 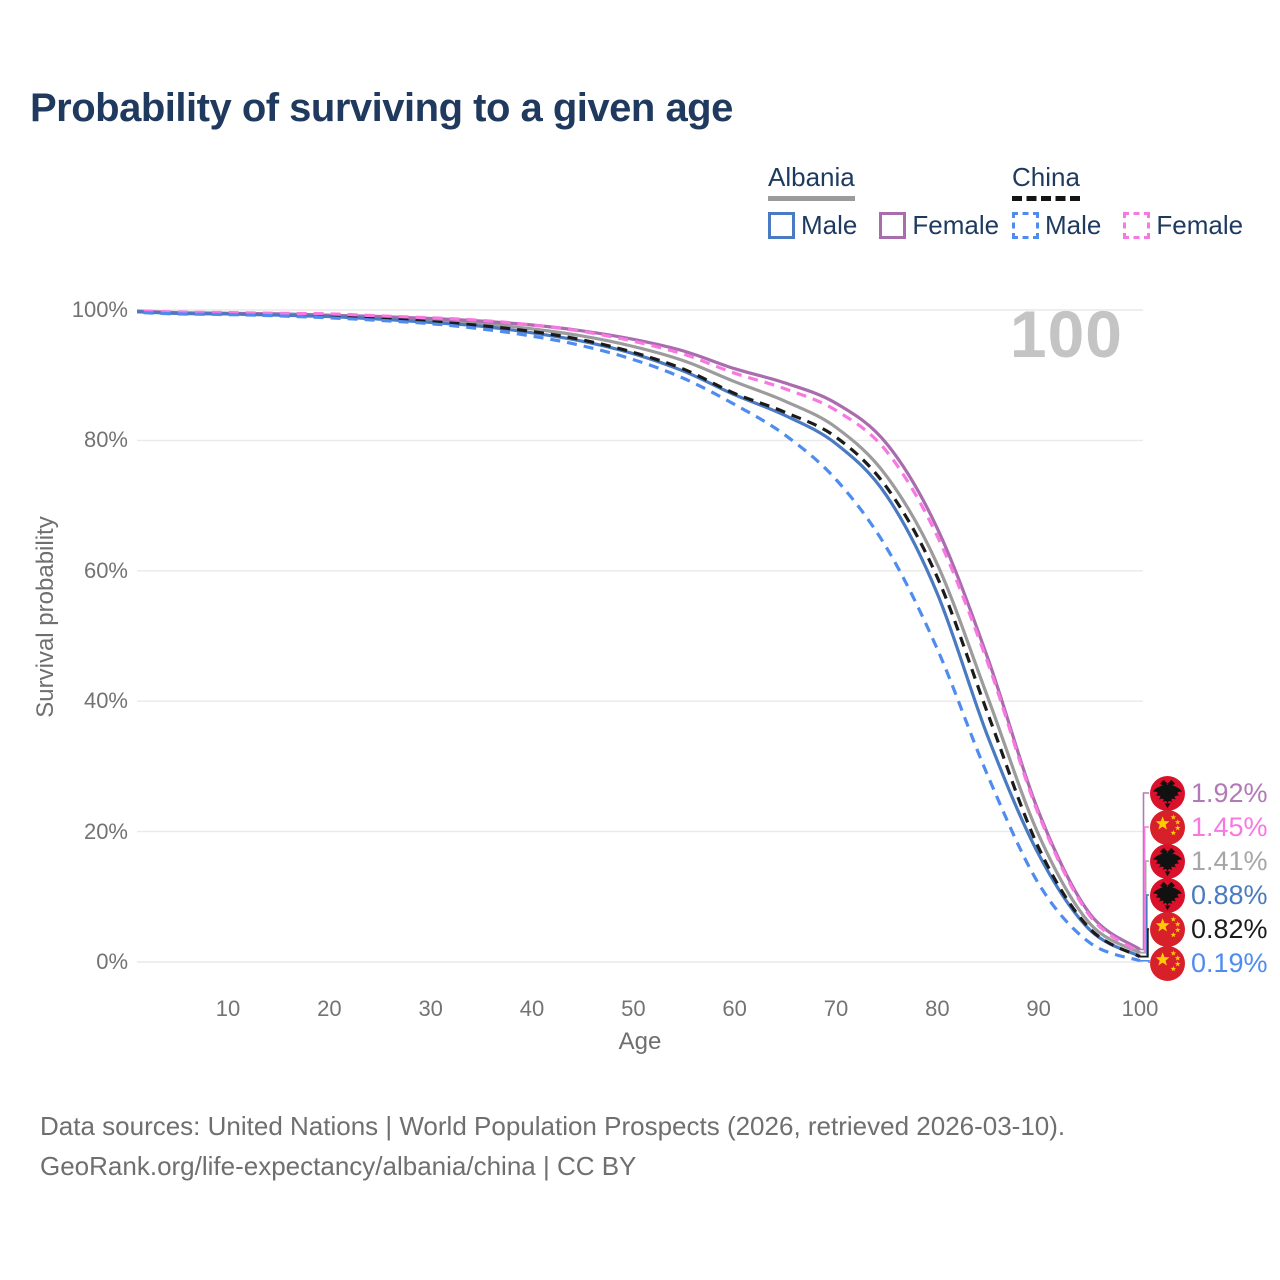 I want to click on x-tick-label: 20, so click(x=329, y=1008).